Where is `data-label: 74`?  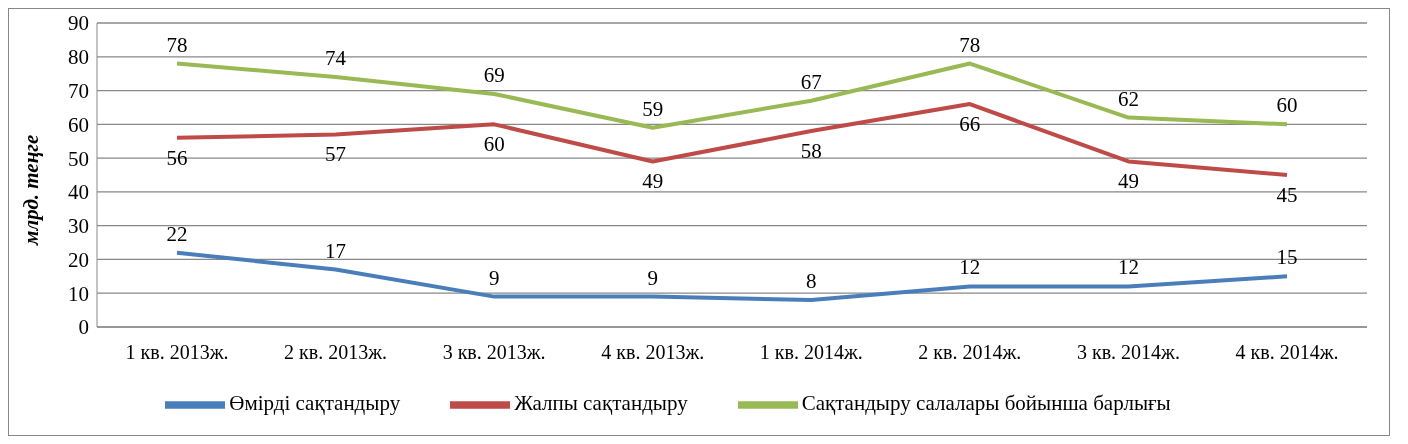
data-label: 74 is located at coordinates (336, 58).